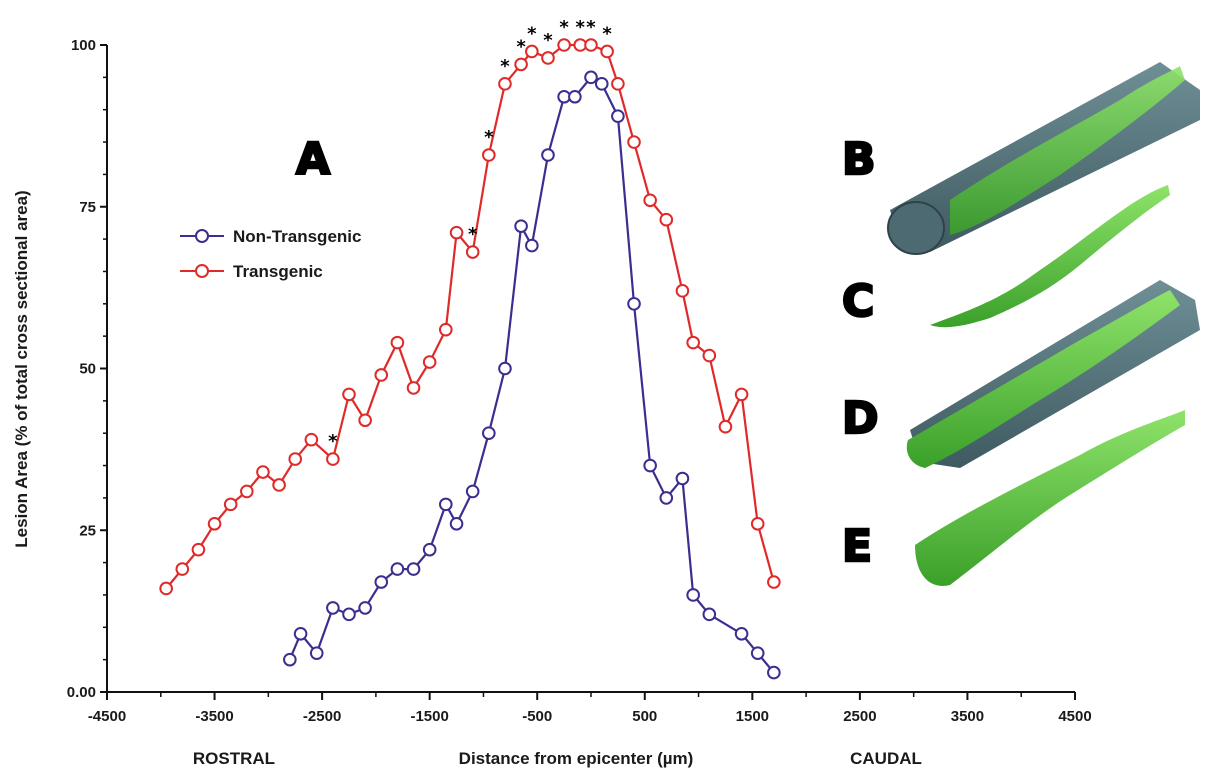 This screenshot has width=1209, height=772. What do you see at coordinates (859, 716) in the screenshot?
I see `x-tick-label: 2500` at bounding box center [859, 716].